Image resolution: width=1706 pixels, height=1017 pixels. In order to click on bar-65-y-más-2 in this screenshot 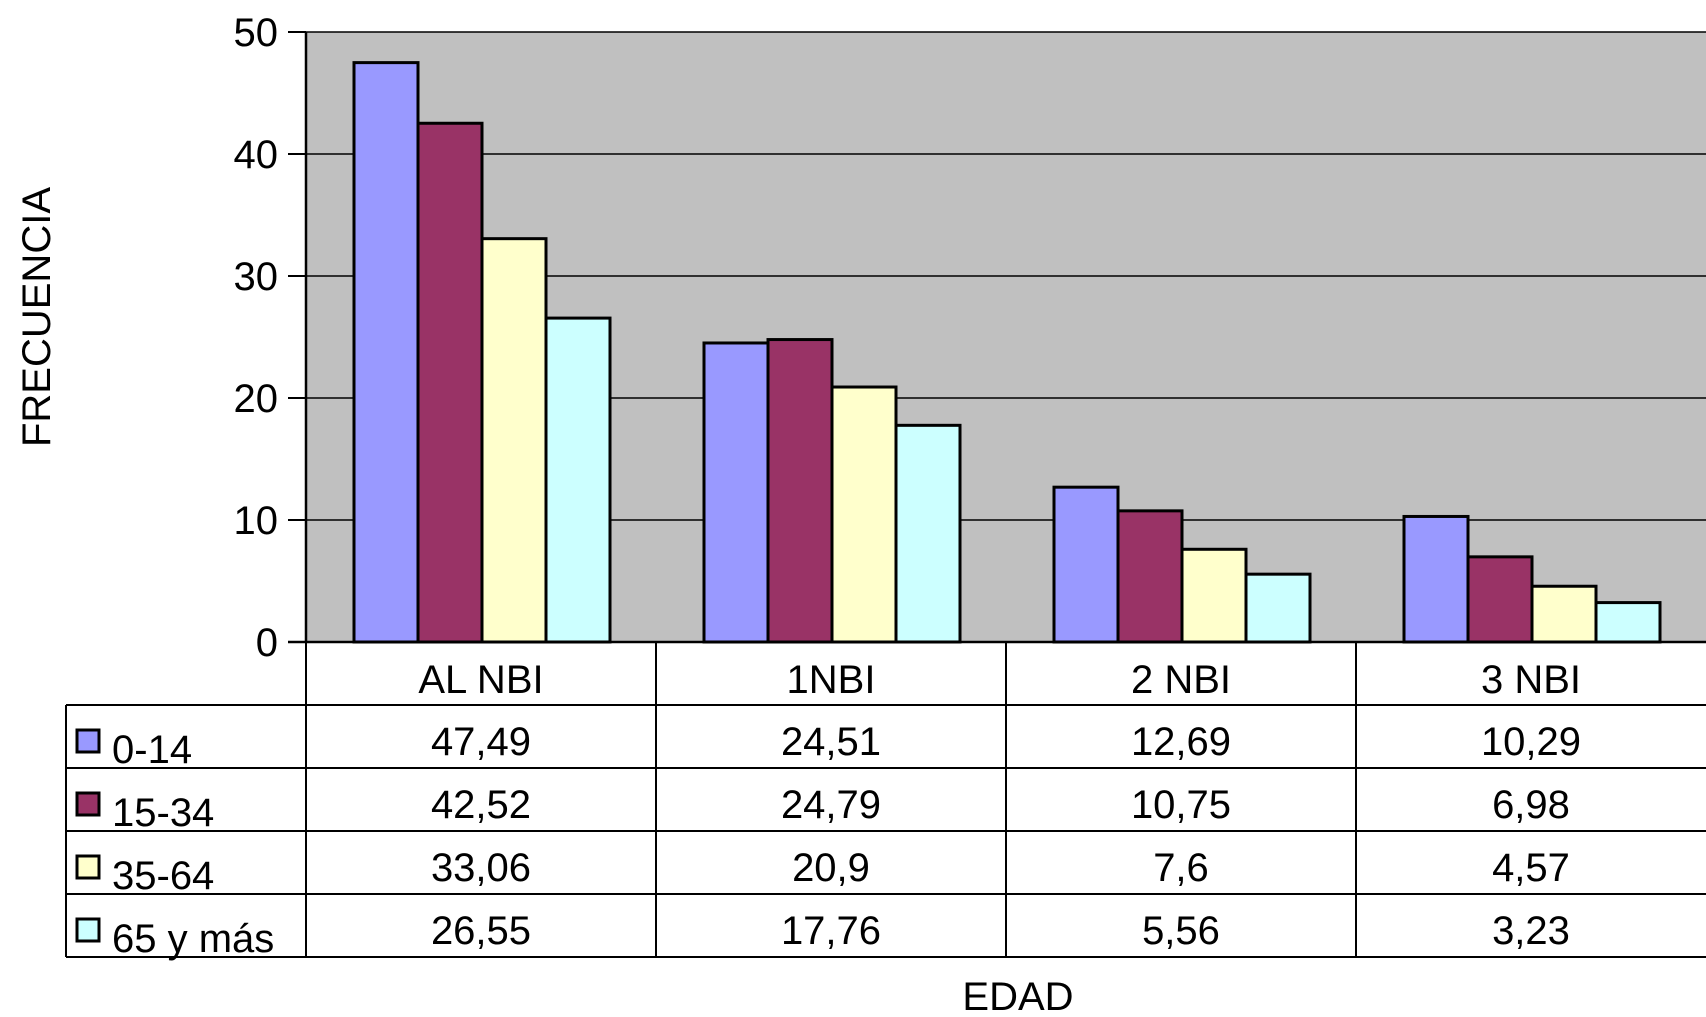, I will do `click(1278, 608)`.